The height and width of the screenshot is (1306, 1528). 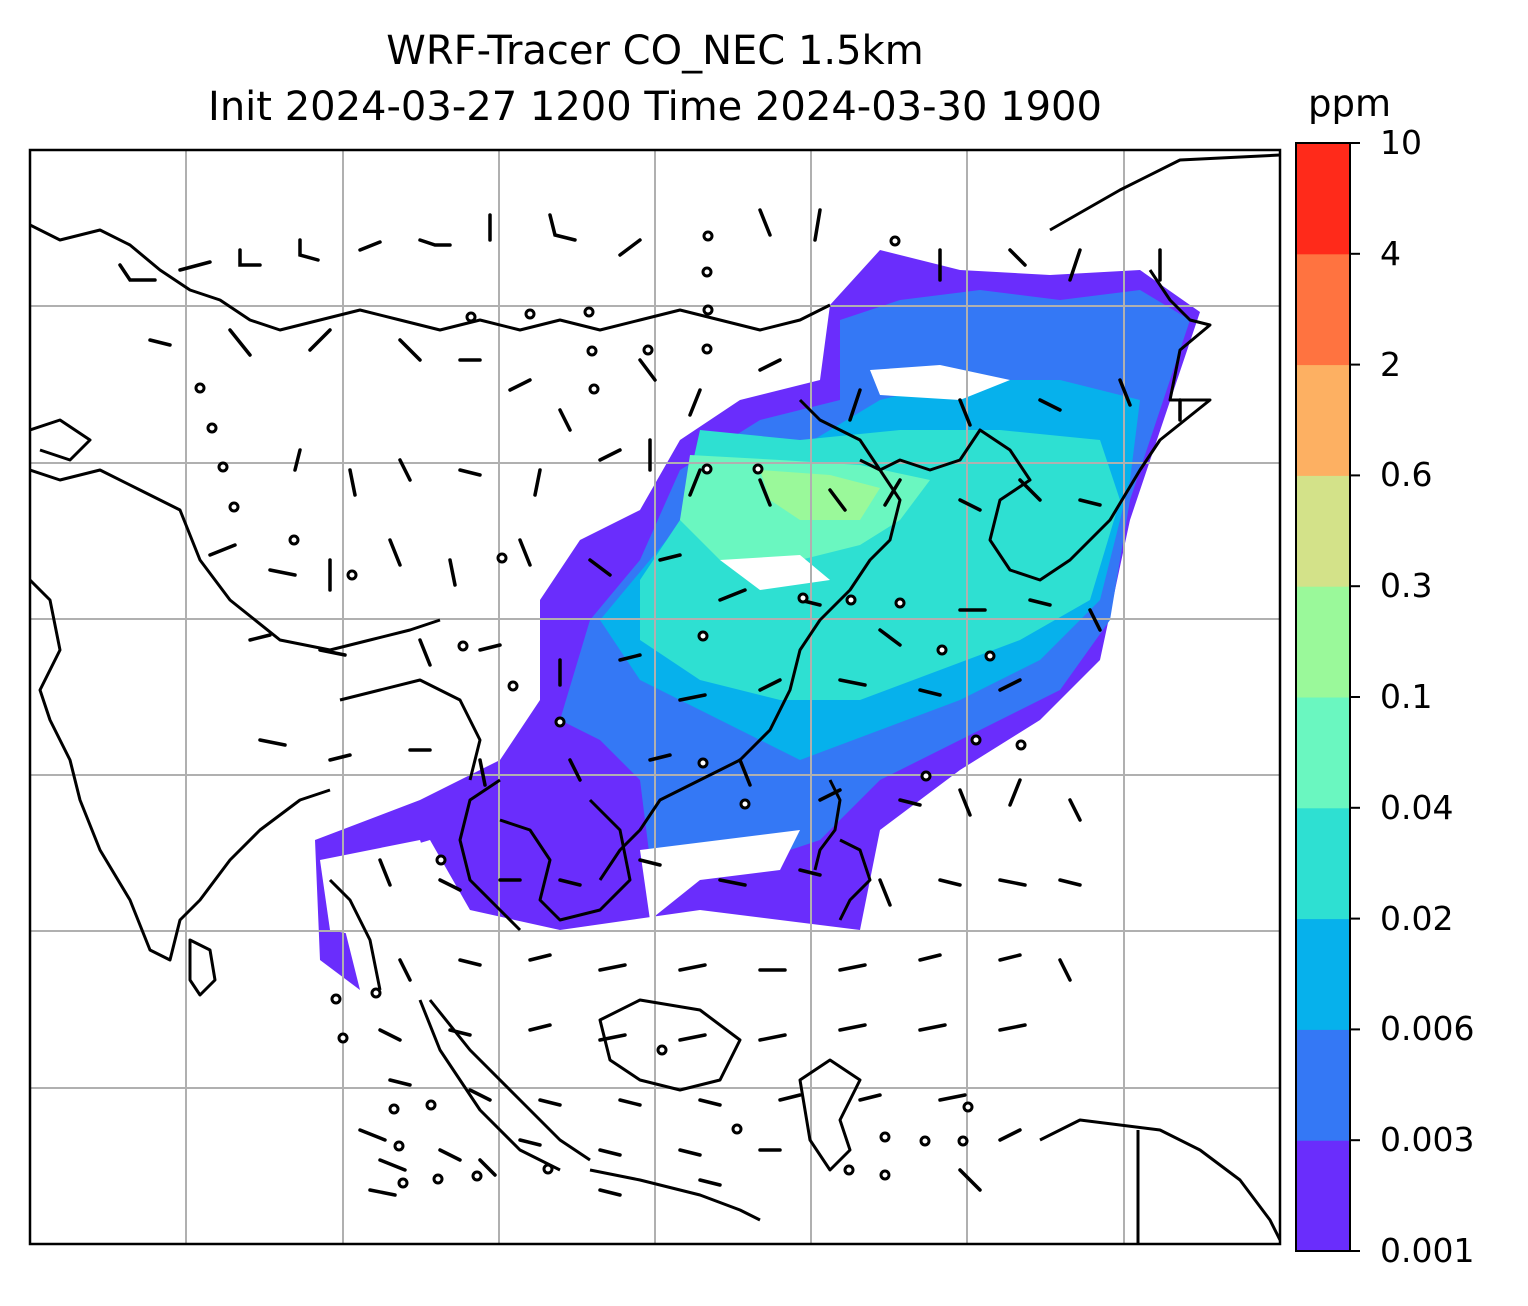 What do you see at coordinates (1390, 253) in the screenshot?
I see `colorbar-tick-label: 4` at bounding box center [1390, 253].